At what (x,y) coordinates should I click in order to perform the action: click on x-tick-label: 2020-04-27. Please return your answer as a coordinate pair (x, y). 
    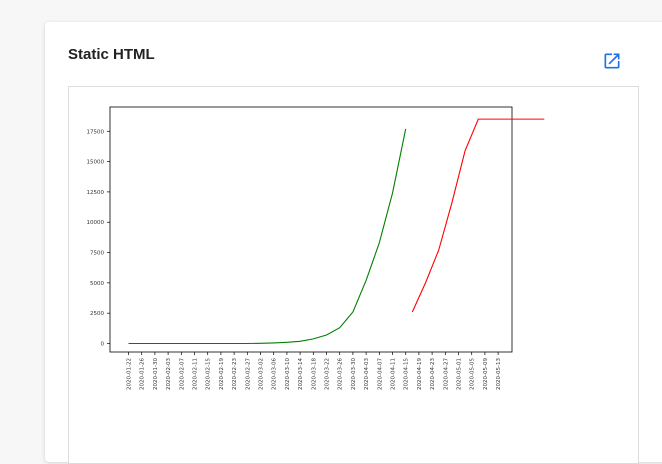
    Looking at the image, I should click on (446, 374).